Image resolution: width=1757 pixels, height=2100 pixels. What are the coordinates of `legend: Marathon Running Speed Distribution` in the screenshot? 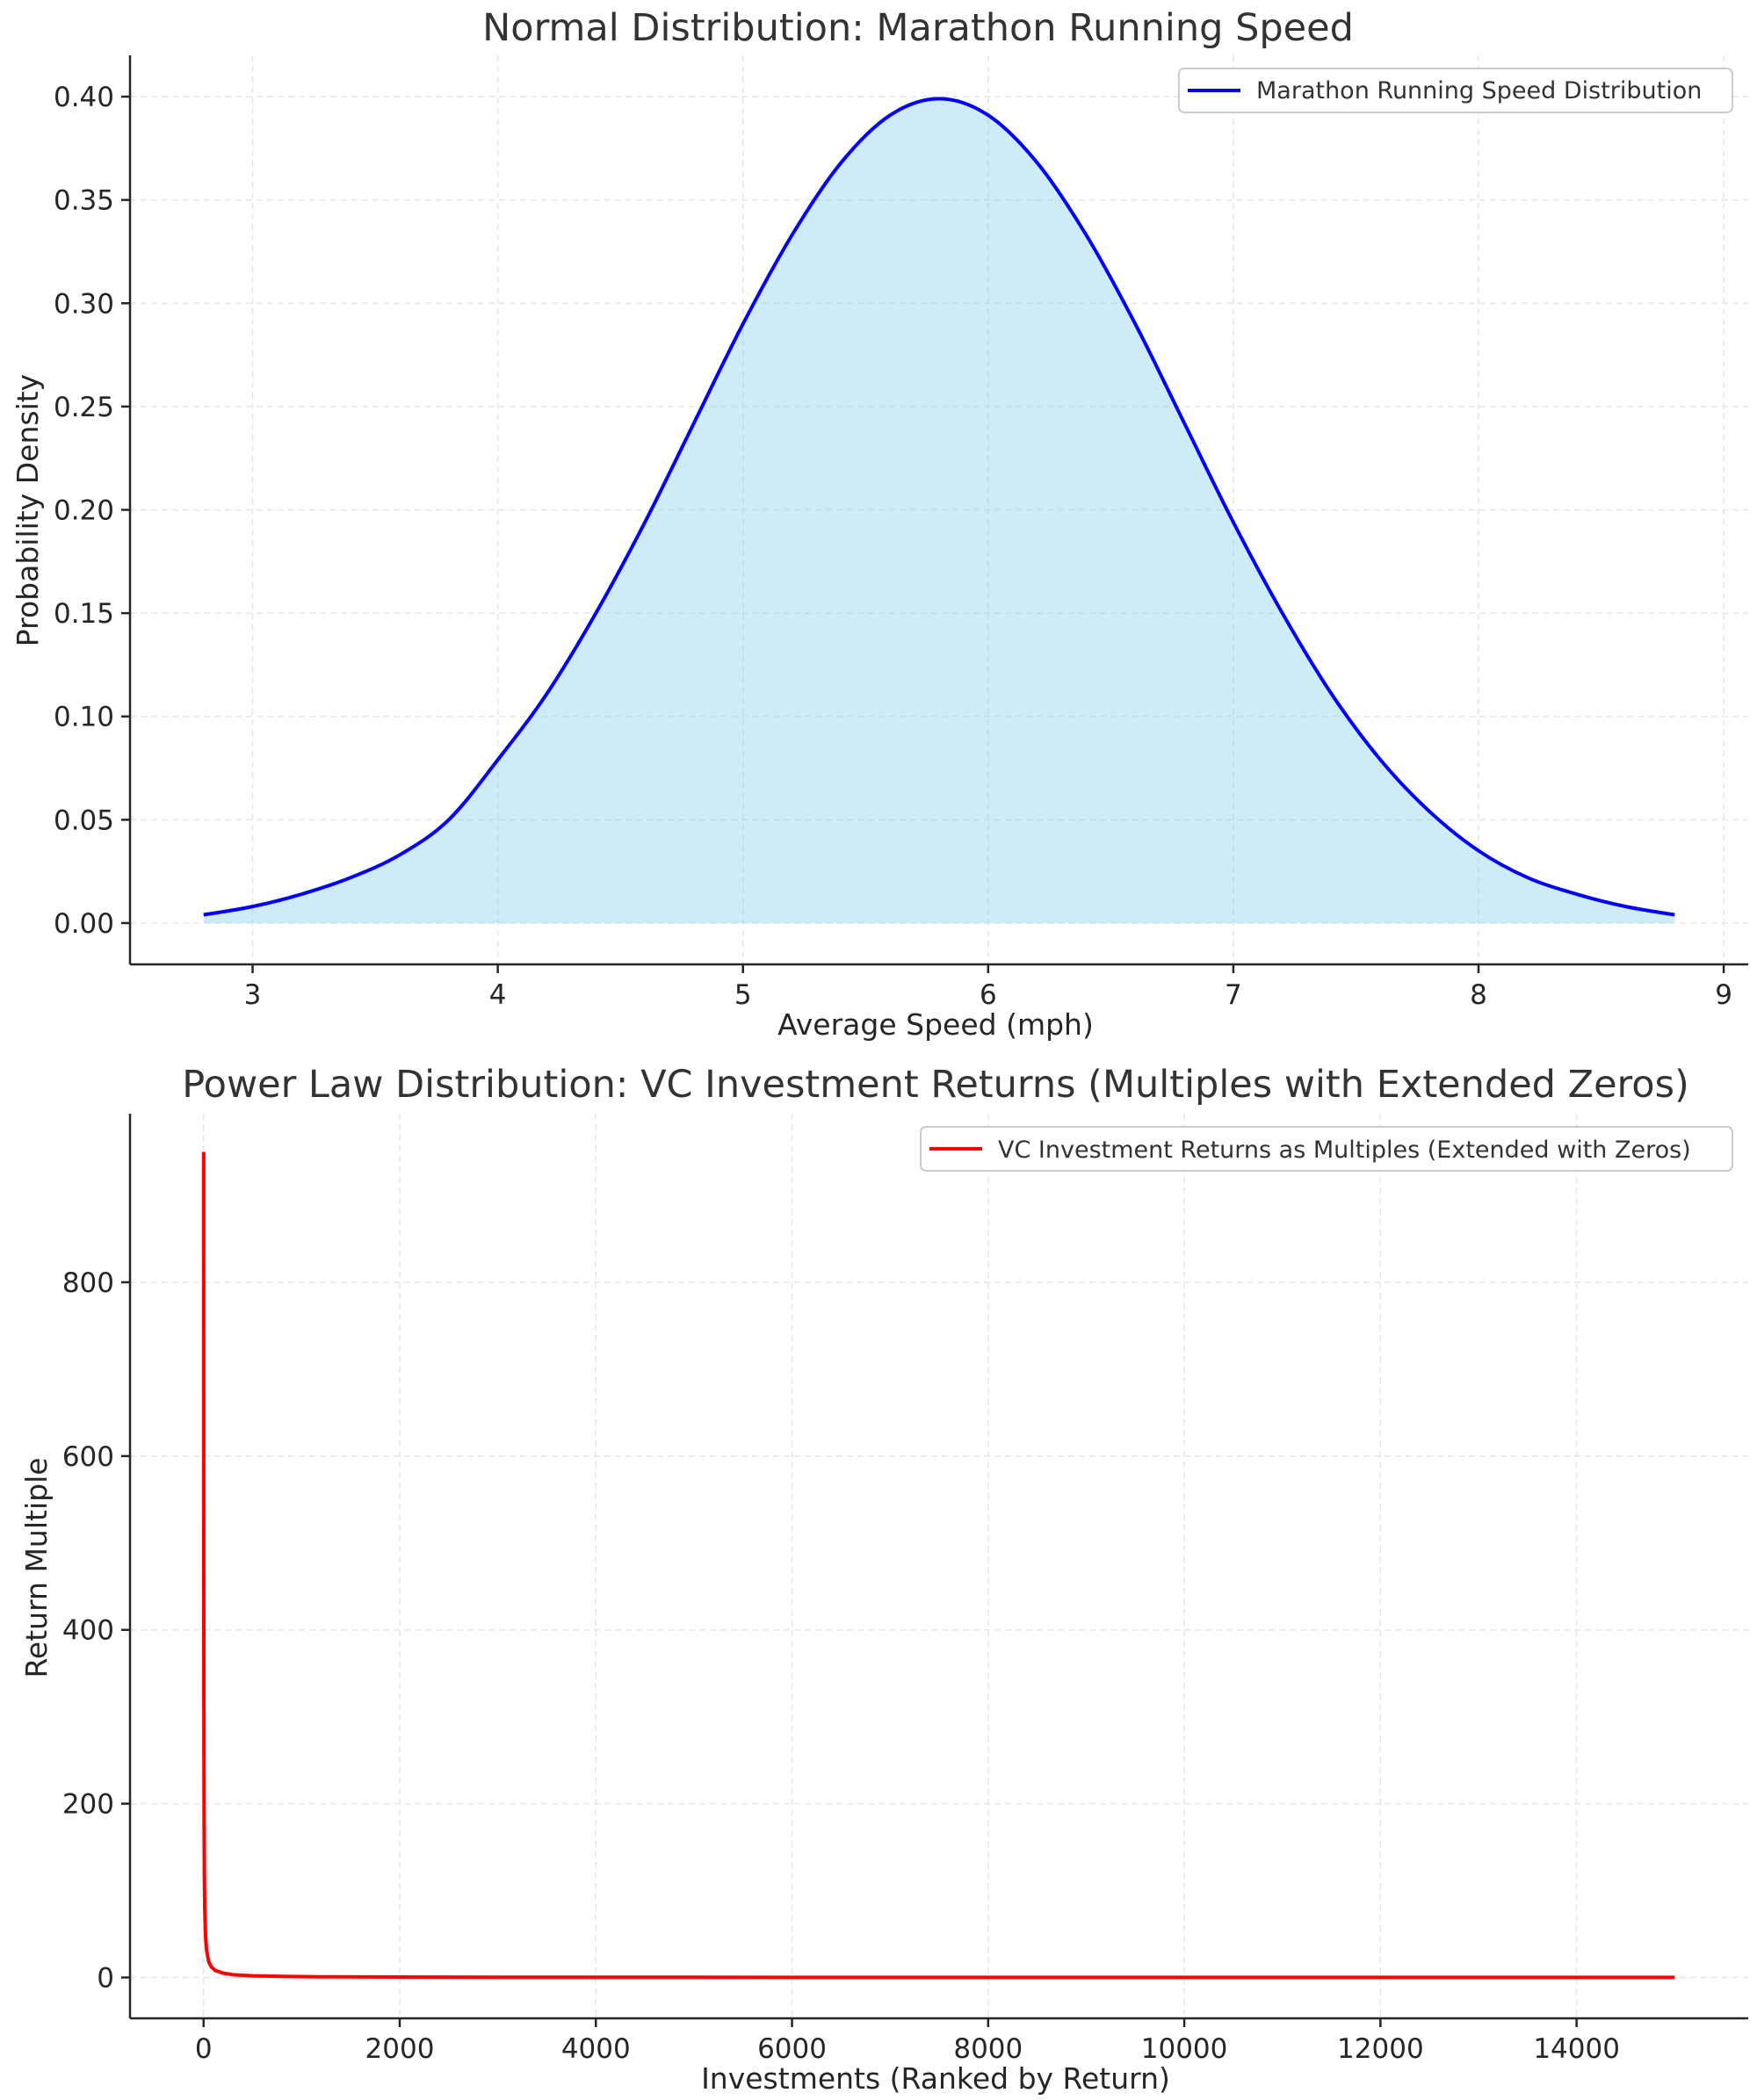 It's located at (1455, 90).